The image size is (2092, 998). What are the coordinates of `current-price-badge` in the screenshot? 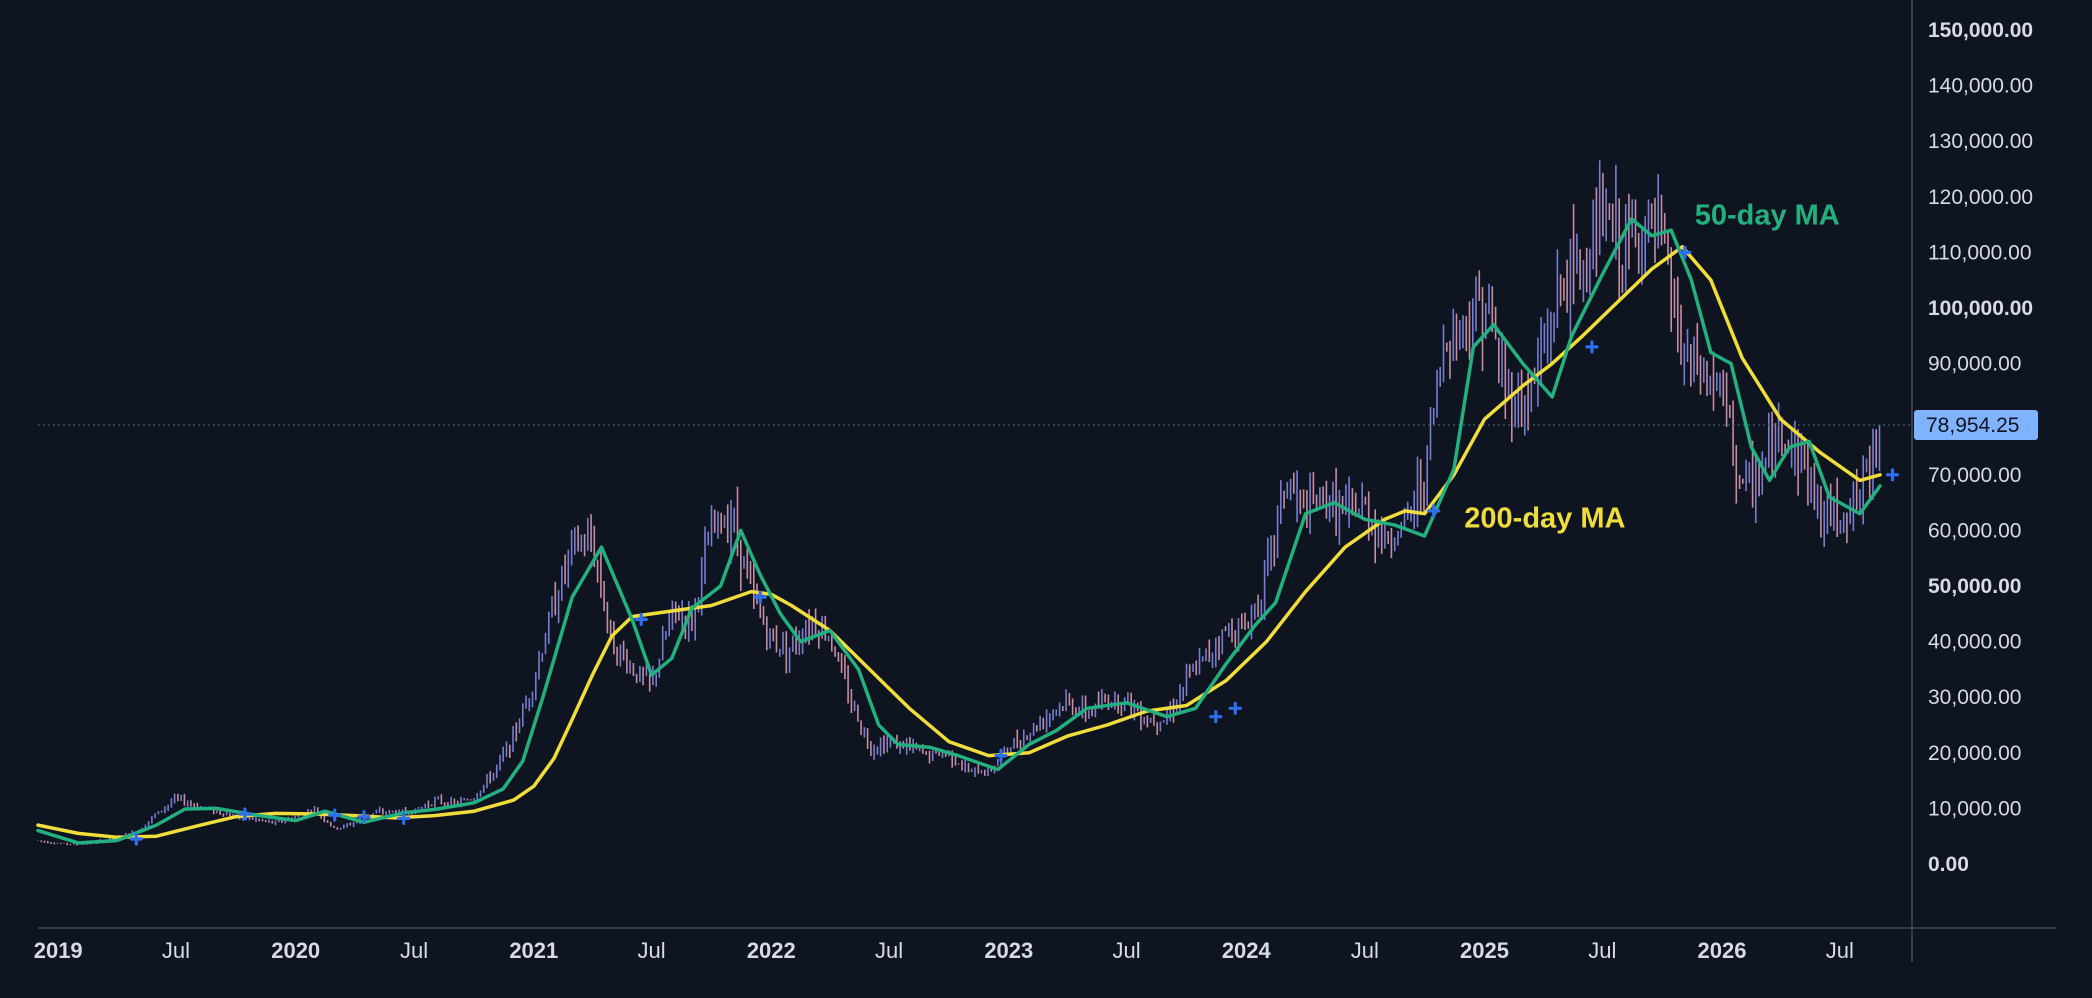 It's located at (1976, 425).